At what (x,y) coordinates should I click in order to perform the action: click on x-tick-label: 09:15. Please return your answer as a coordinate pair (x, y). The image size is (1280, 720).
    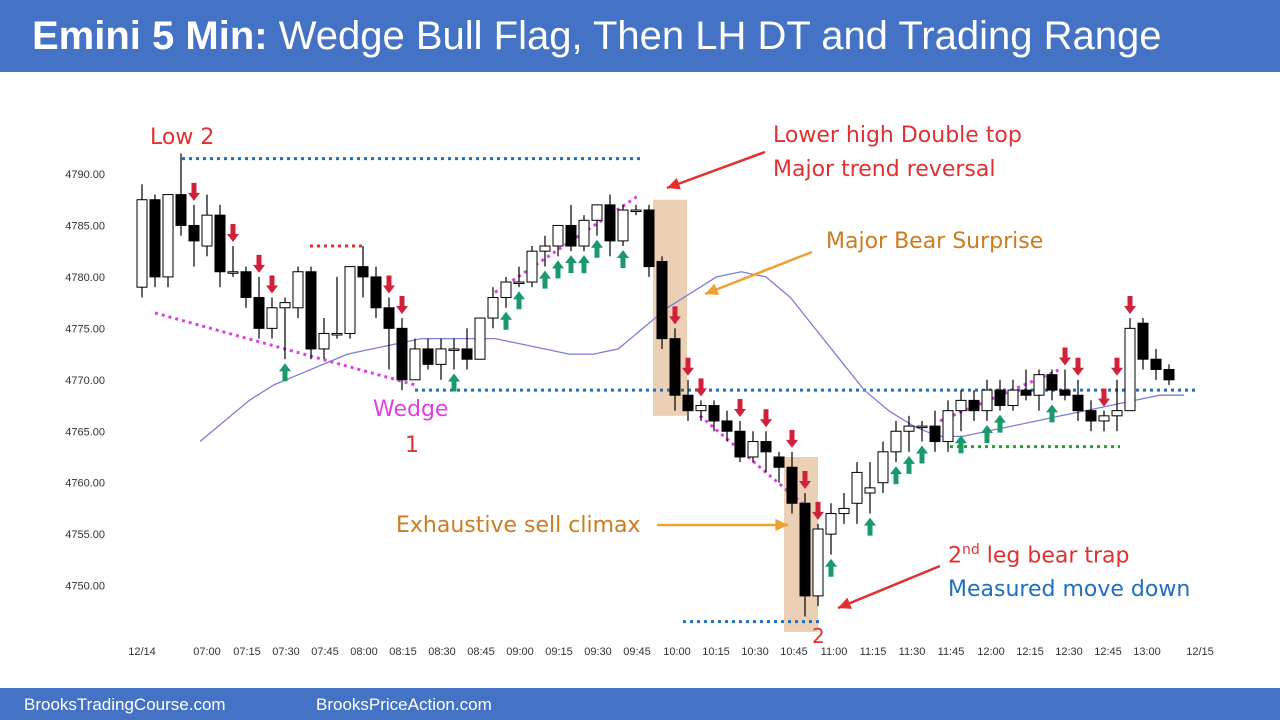
    Looking at the image, I should click on (559, 652).